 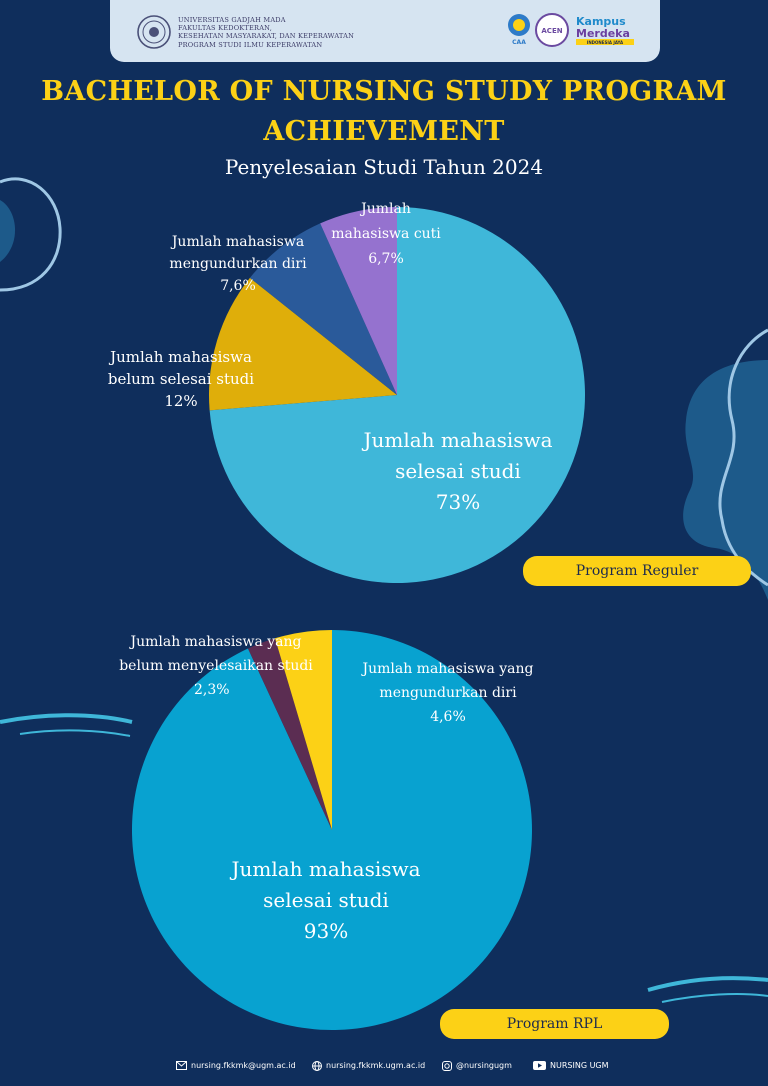 I want to click on email-text: nursing.fkkmk@ugm.ac.id, so click(x=243, y=1065).